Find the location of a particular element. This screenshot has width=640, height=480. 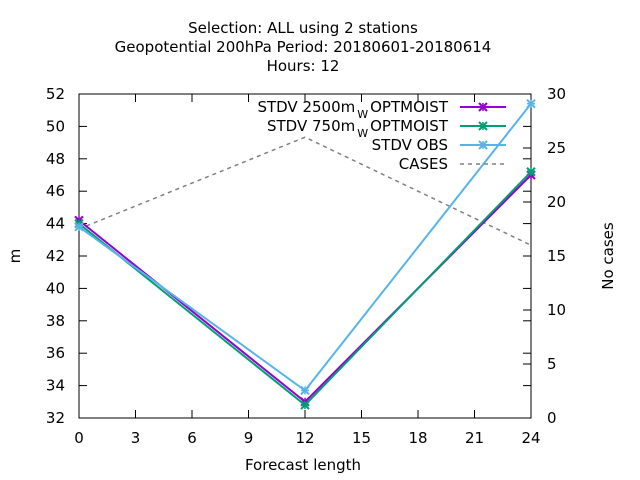

y2-tick-label: 20 is located at coordinates (556, 202).